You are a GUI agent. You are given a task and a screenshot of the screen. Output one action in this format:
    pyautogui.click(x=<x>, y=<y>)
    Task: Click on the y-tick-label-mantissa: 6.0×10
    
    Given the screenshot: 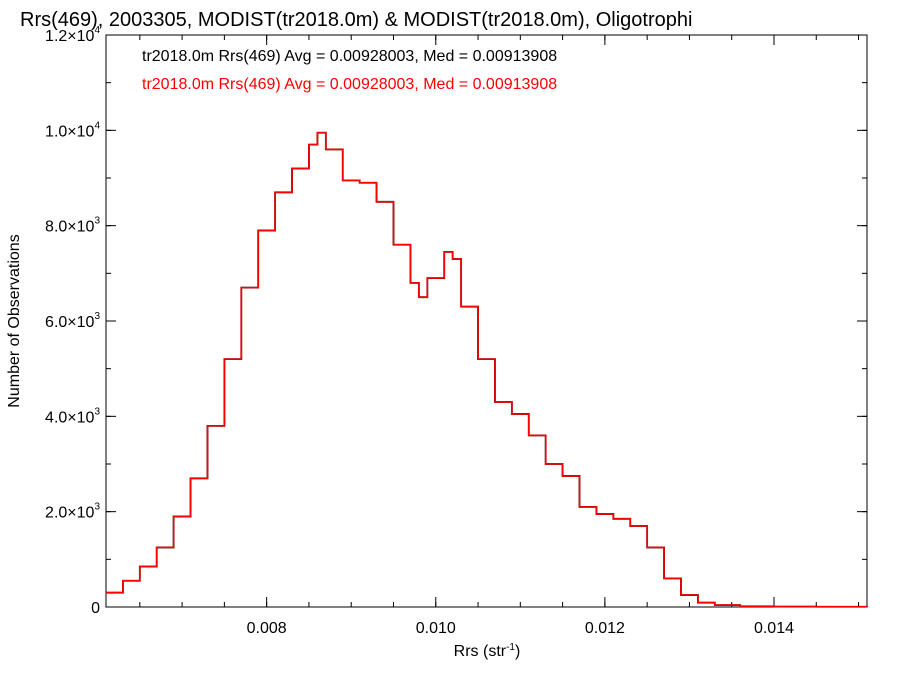 What is the action you would take?
    pyautogui.click(x=69, y=322)
    